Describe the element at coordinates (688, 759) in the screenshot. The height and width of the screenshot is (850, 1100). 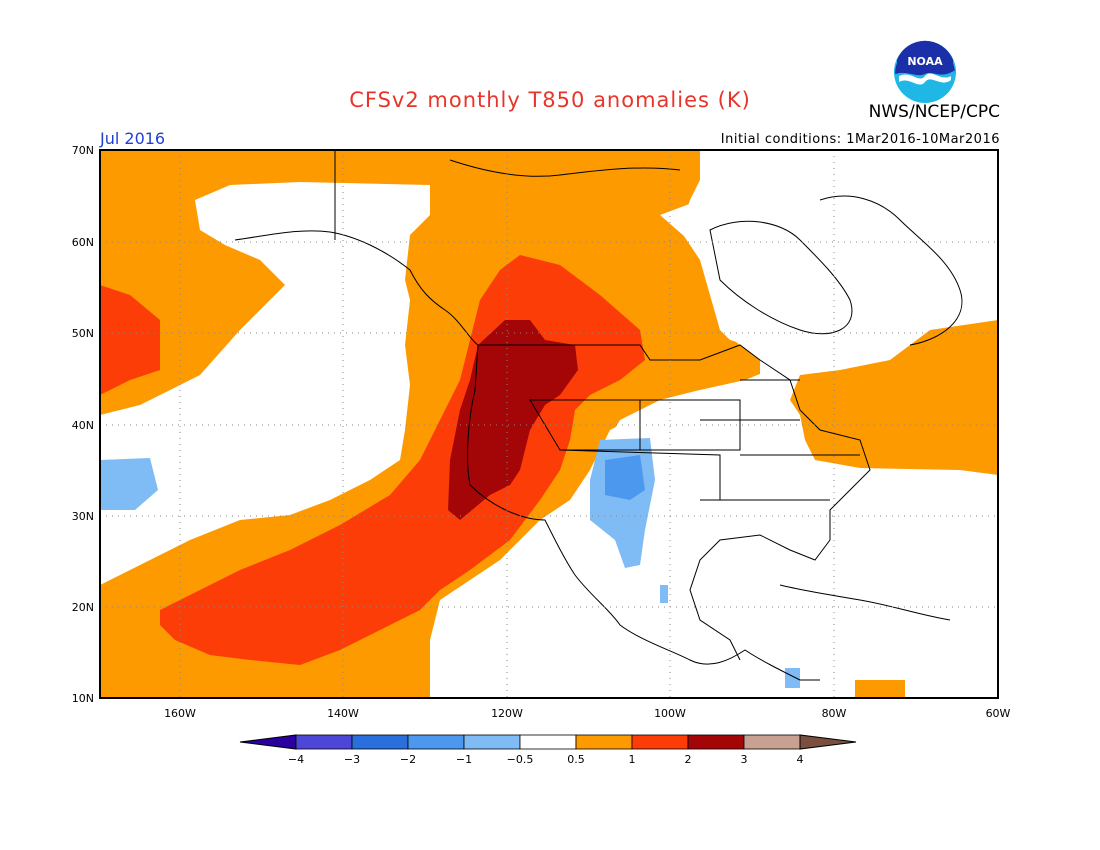
I see `colorbar-label: 2` at that location.